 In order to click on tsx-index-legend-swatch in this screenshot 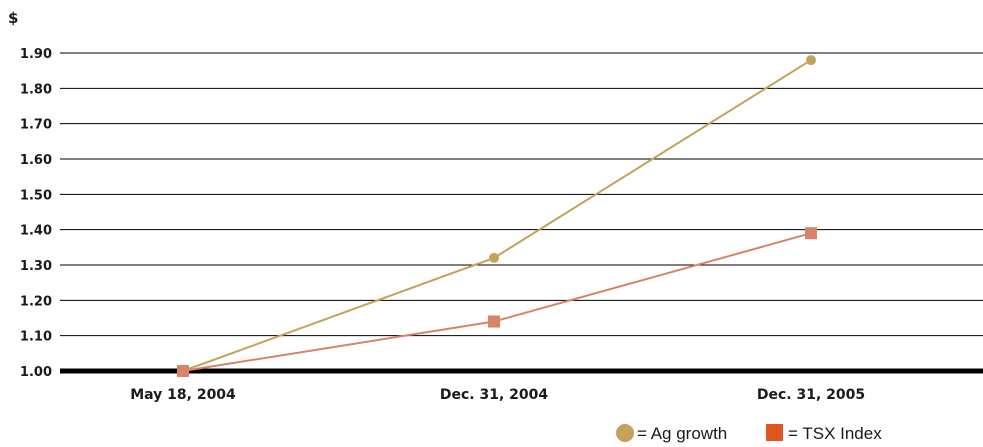, I will do `click(774, 432)`.